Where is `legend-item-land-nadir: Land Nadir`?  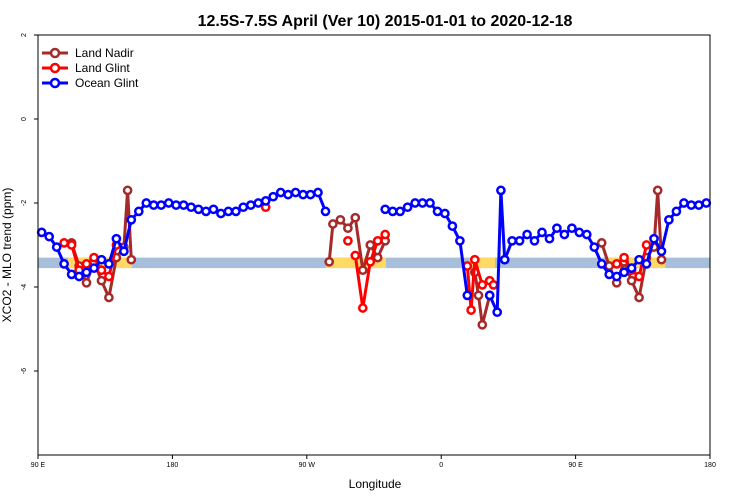 legend-item-land-nadir: Land Nadir is located at coordinates (88, 53).